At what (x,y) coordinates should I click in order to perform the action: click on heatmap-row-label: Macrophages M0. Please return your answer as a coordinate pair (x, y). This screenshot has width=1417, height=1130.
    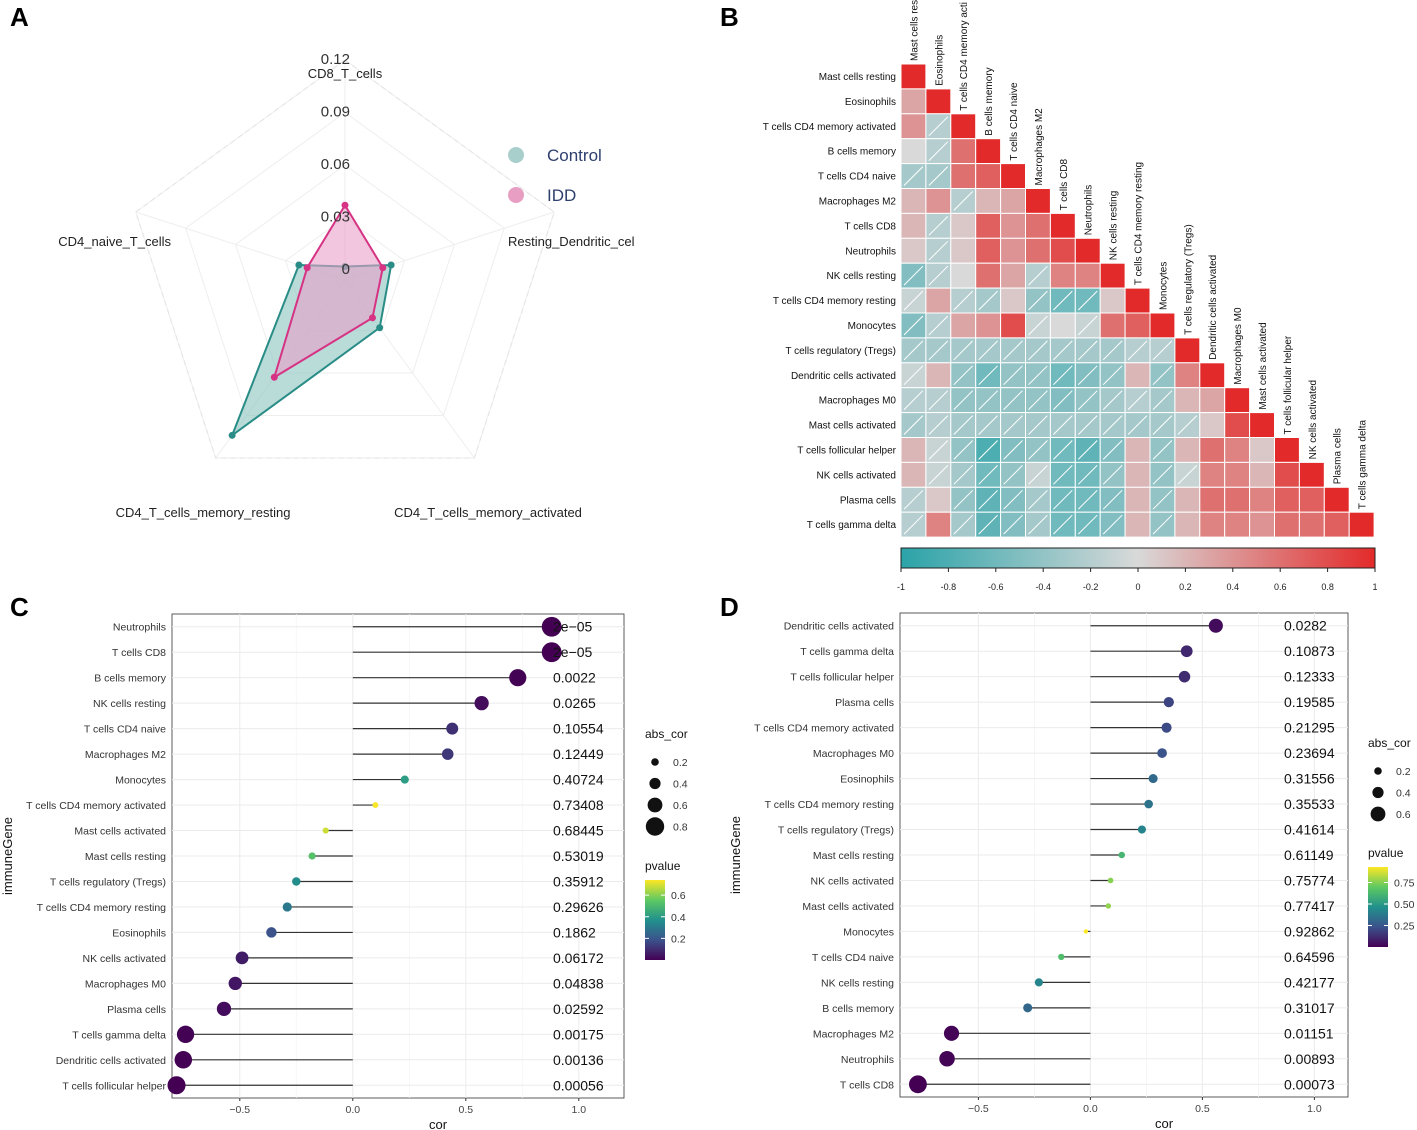
    Looking at the image, I should click on (858, 401).